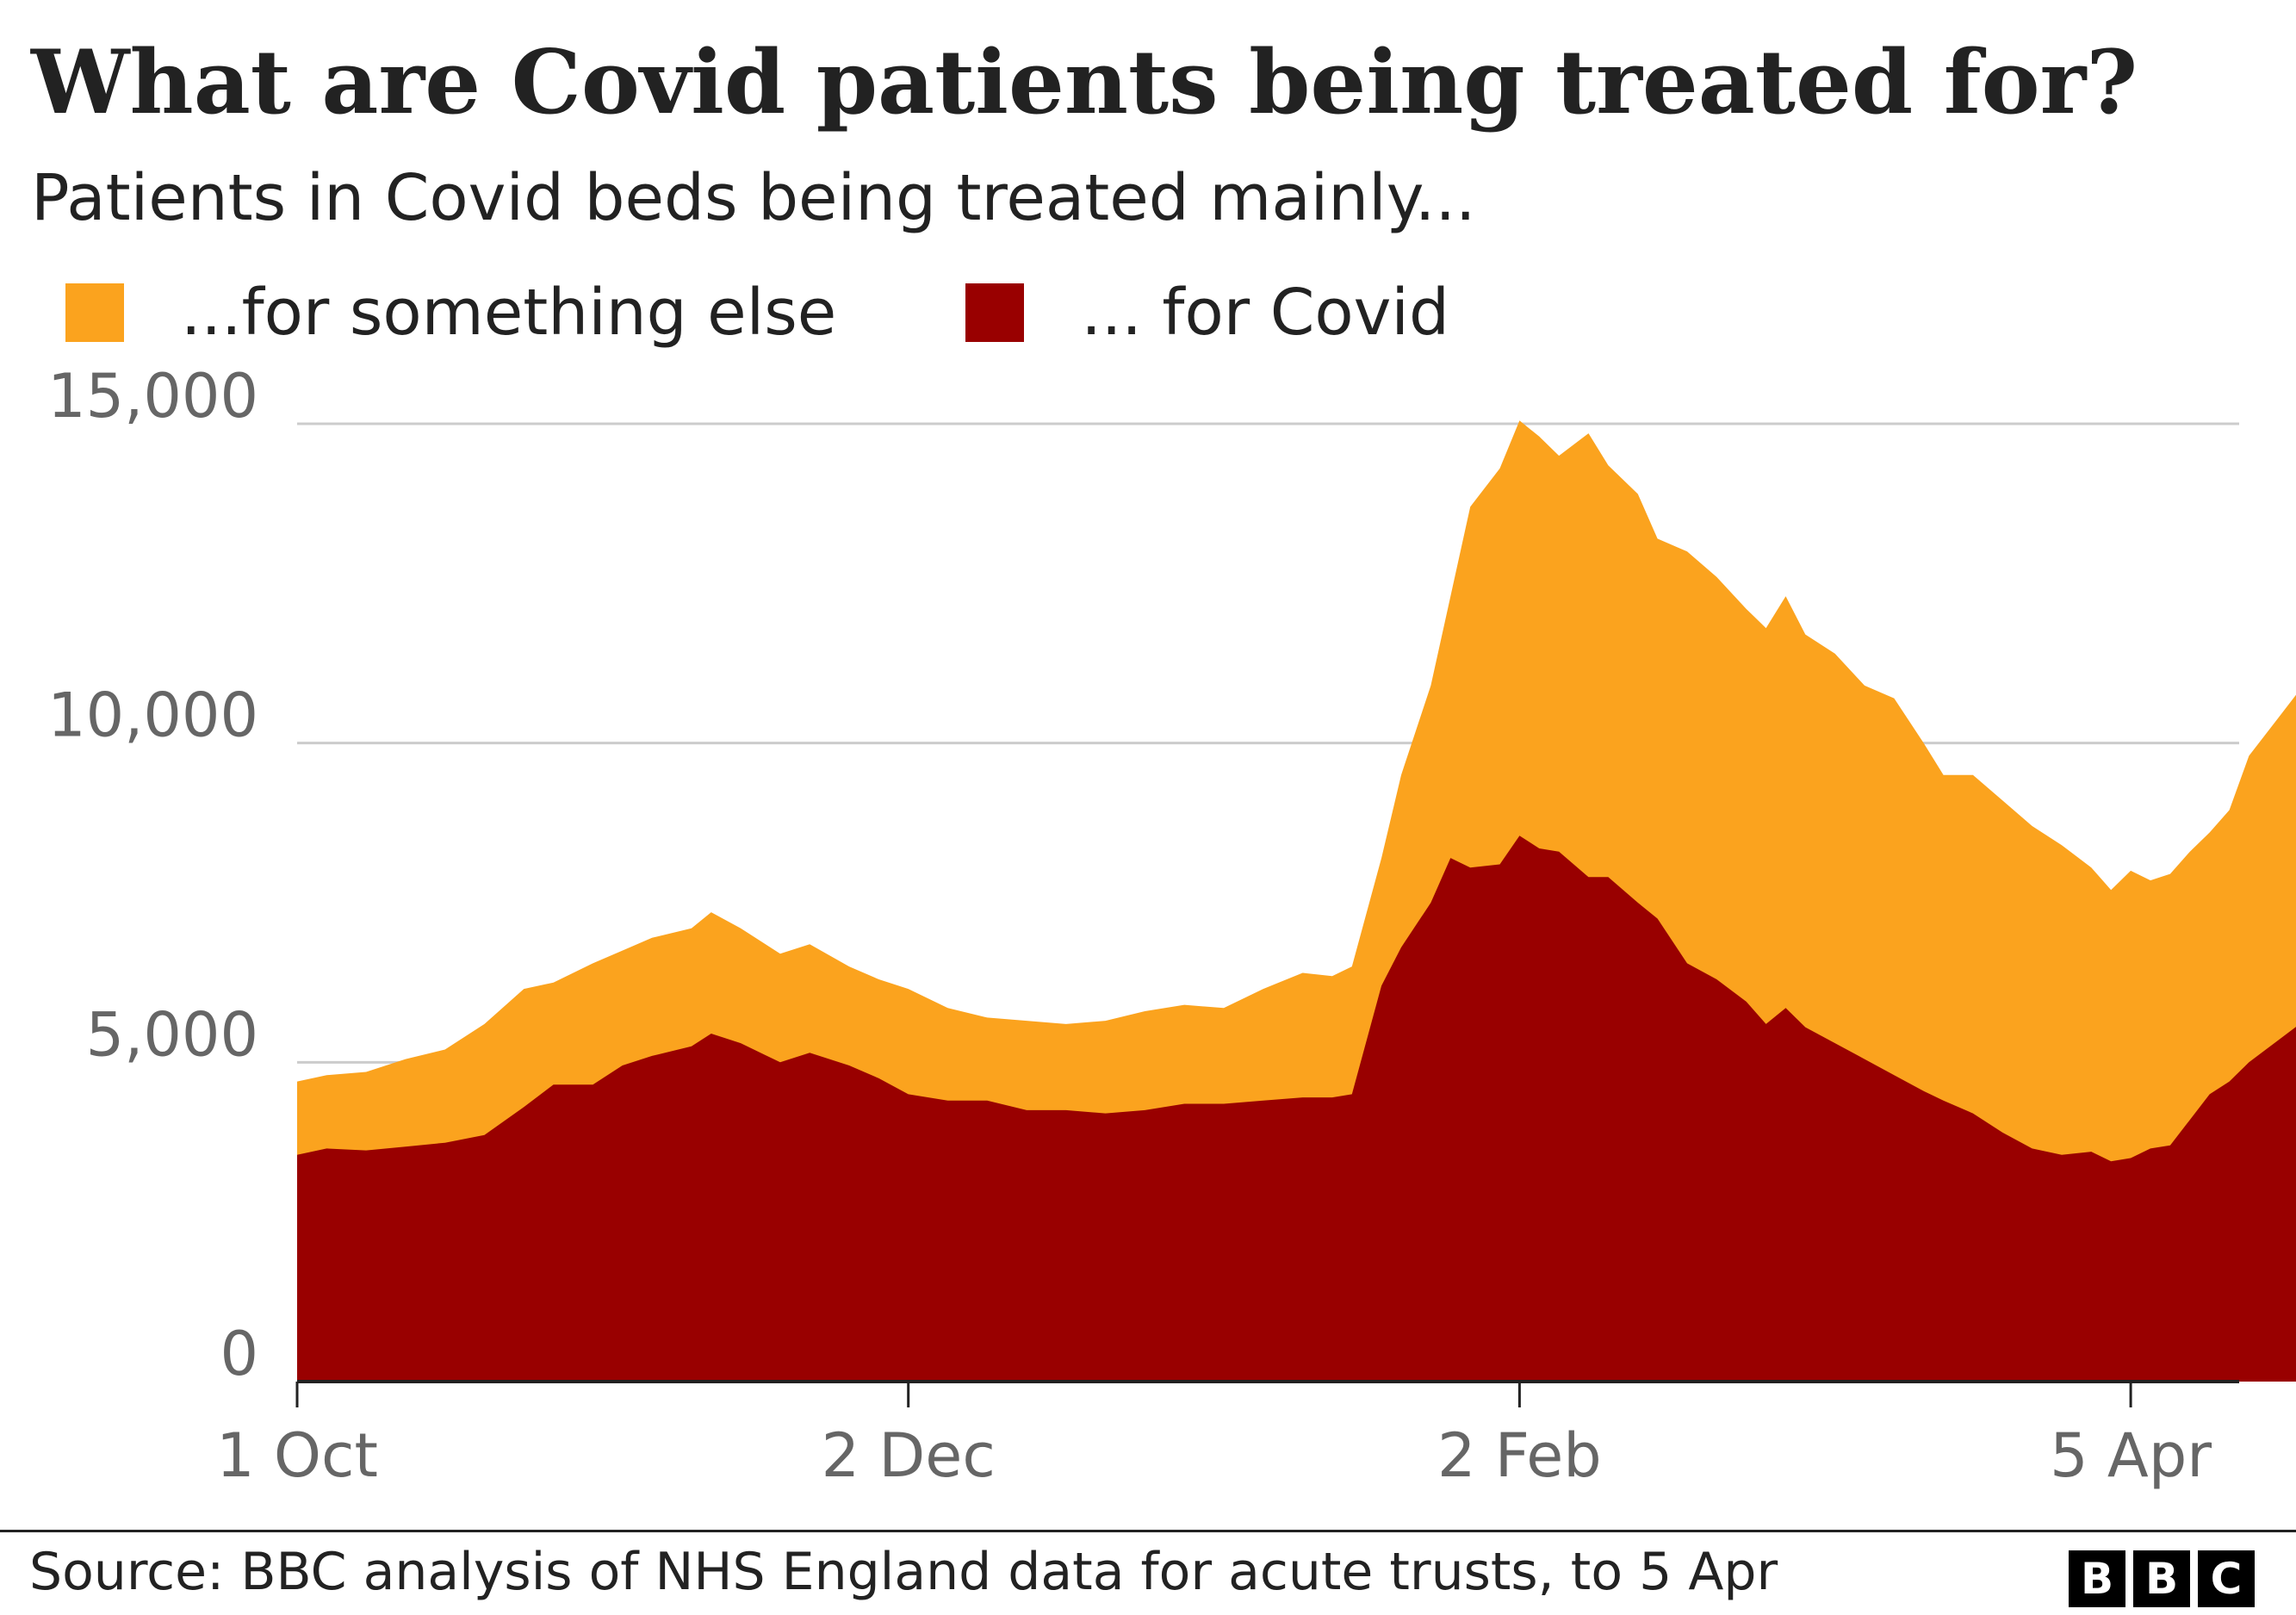 This screenshot has height=1615, width=2296. What do you see at coordinates (2097, 1578) in the screenshot?
I see `bbc-logo-letter-b1: B` at bounding box center [2097, 1578].